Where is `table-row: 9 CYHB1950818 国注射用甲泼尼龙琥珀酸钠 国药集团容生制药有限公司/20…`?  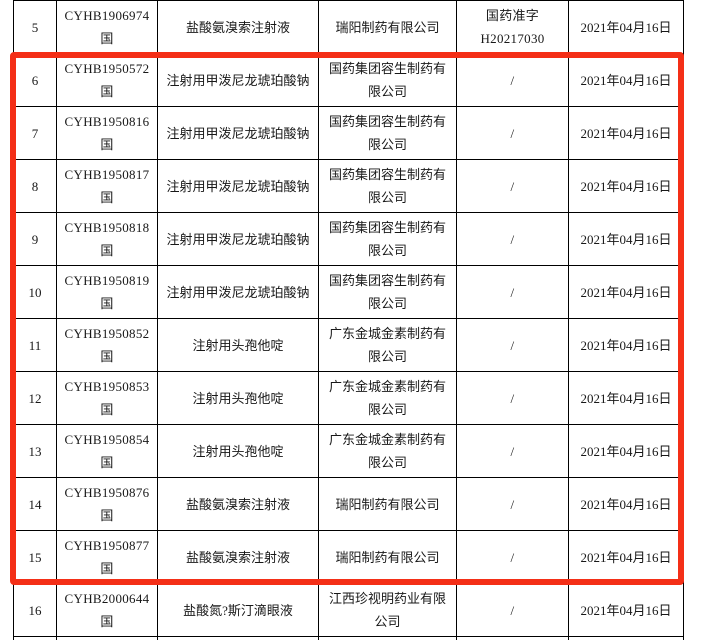 table-row: 9 CYHB1950818 国注射用甲泼尼龙琥珀酸钠 国药集团容生制药有限公司/20… is located at coordinates (348, 239).